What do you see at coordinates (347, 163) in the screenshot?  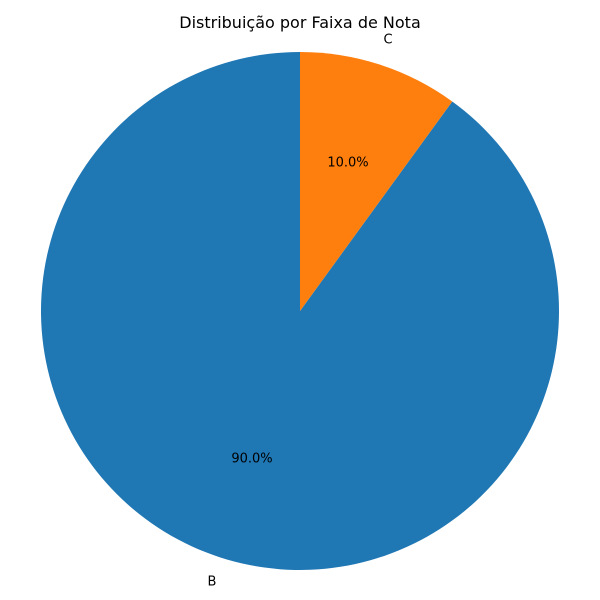 I see `slice-percent-c: 10.0%` at bounding box center [347, 163].